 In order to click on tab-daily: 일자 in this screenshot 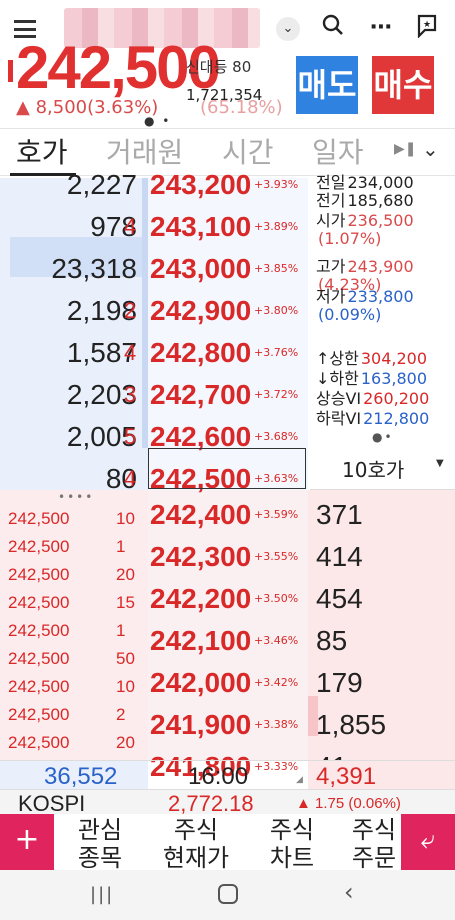, I will do `click(338, 152)`.